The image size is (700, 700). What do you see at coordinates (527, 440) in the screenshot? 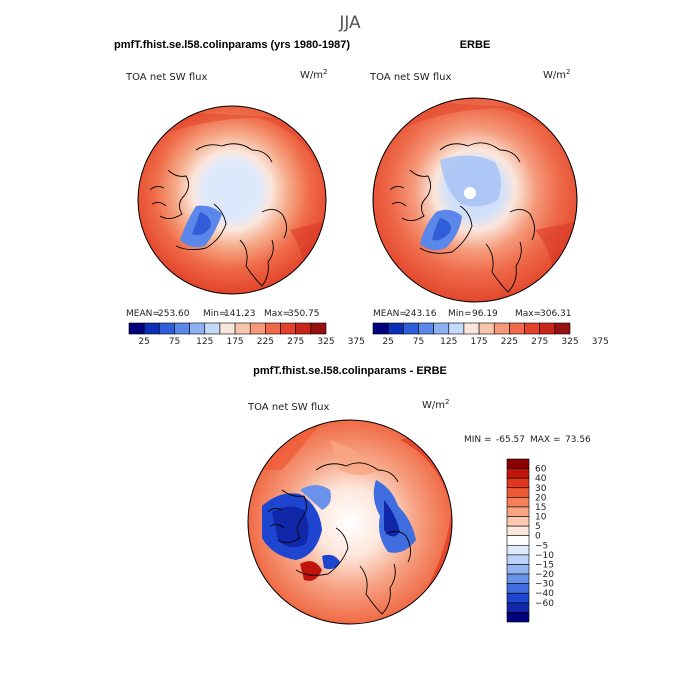
I see `stats-line: MIN = -65.57 MAX = 73.56` at bounding box center [527, 440].